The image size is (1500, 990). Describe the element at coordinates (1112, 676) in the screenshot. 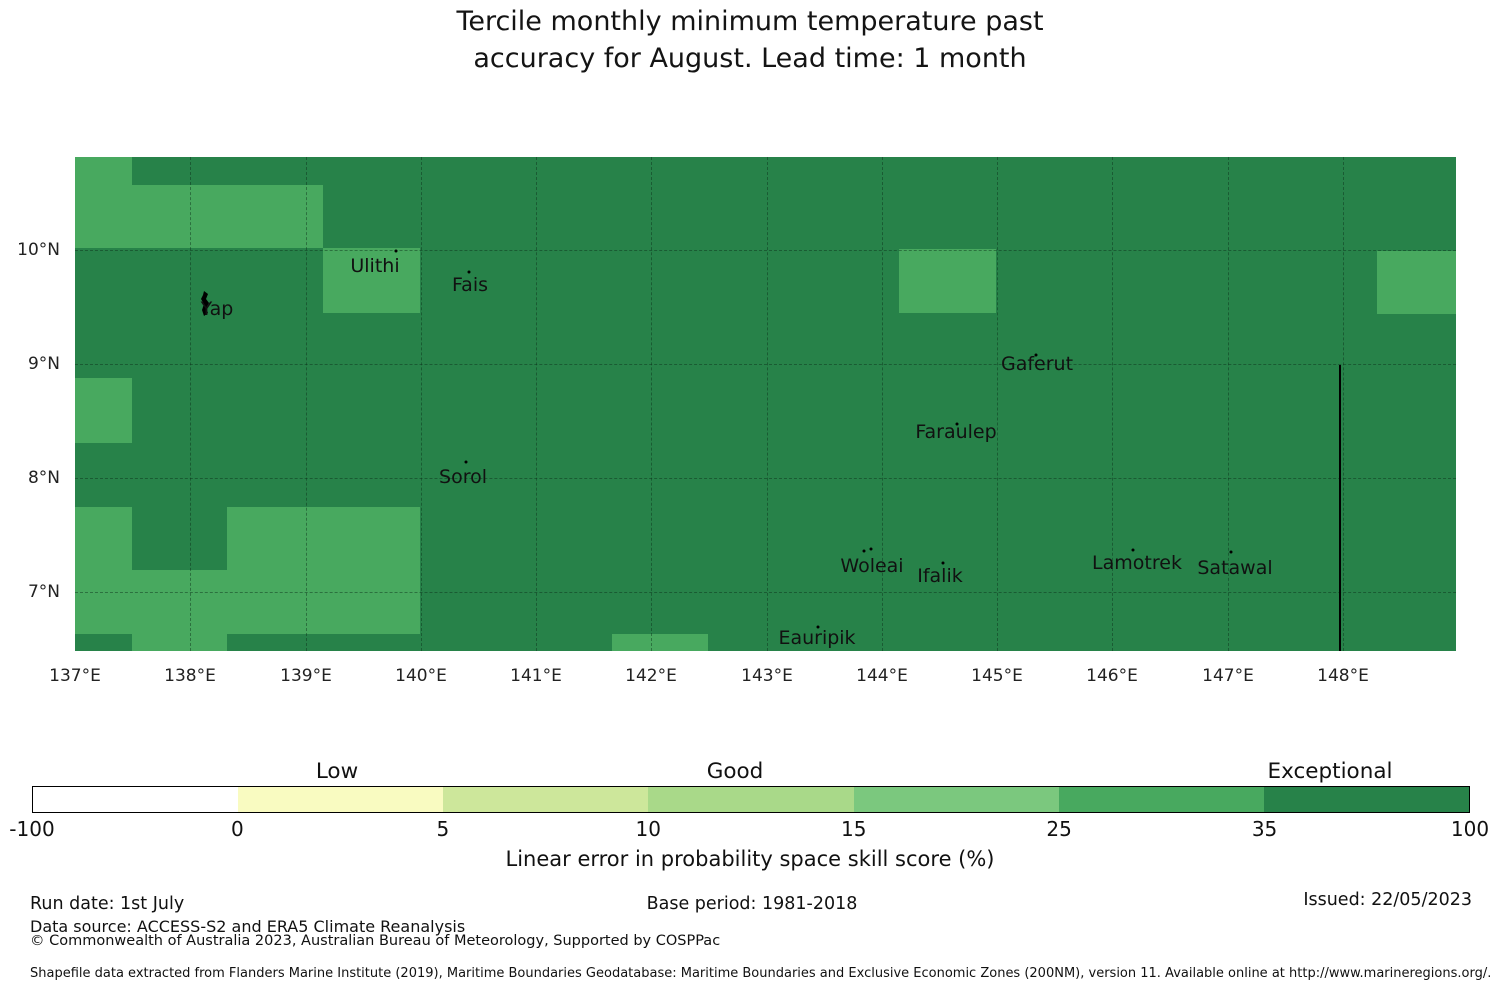

I see `x-axis-tick-label: 146°E` at that location.